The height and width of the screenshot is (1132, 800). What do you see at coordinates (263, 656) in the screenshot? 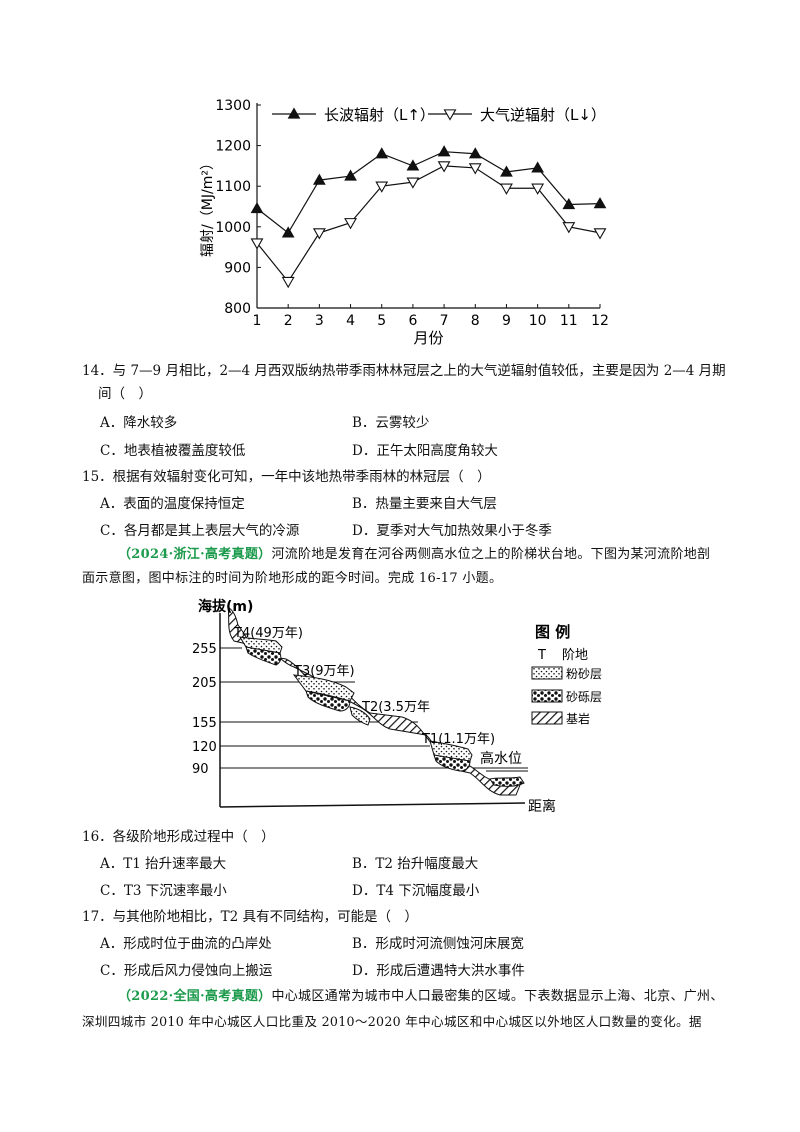
I see `t4-gravel-layer` at bounding box center [263, 656].